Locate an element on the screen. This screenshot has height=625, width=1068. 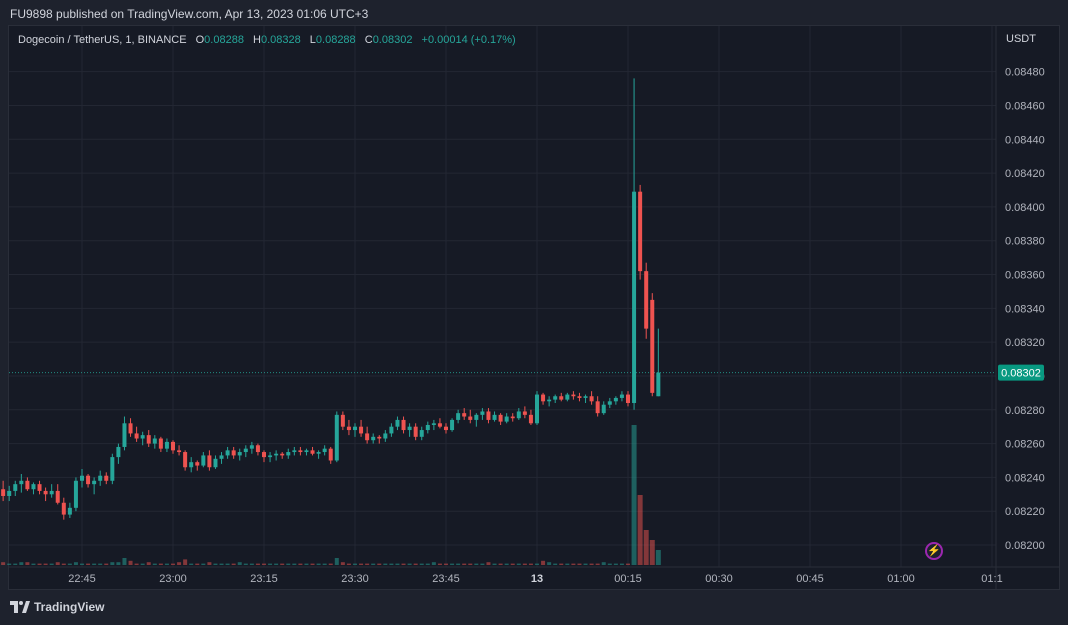
tradingview-logo-icon is located at coordinates (20, 607).